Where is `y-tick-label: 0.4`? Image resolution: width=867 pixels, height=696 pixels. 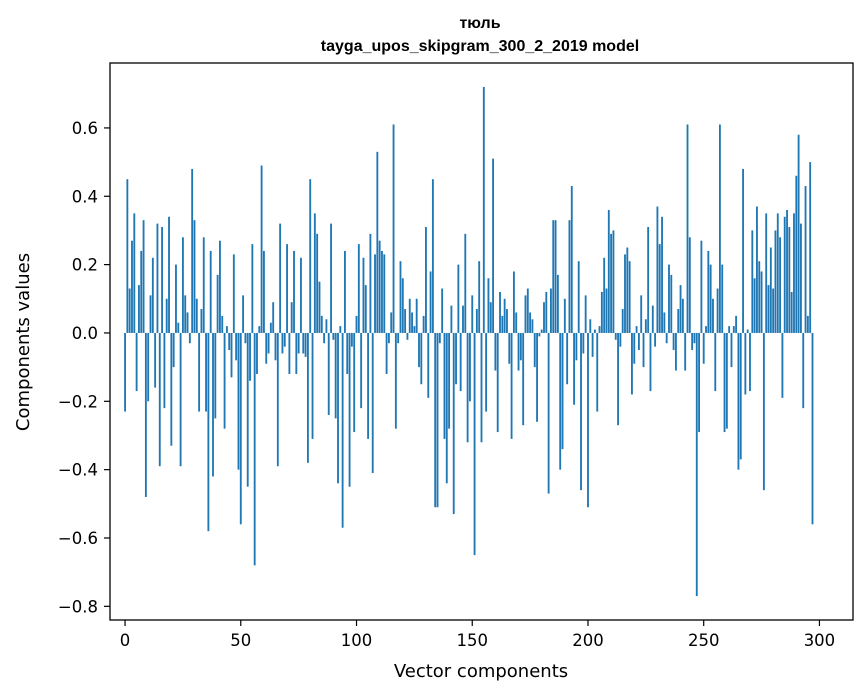 y-tick-label: 0.4 is located at coordinates (85, 196).